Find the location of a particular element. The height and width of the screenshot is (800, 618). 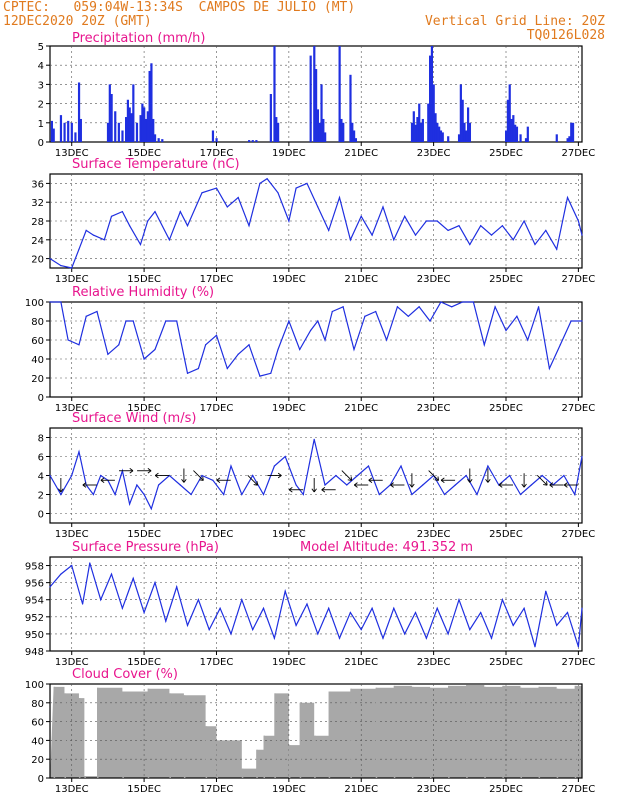

panel-title: Surface Pressure (hPa) is located at coordinates (145, 547).